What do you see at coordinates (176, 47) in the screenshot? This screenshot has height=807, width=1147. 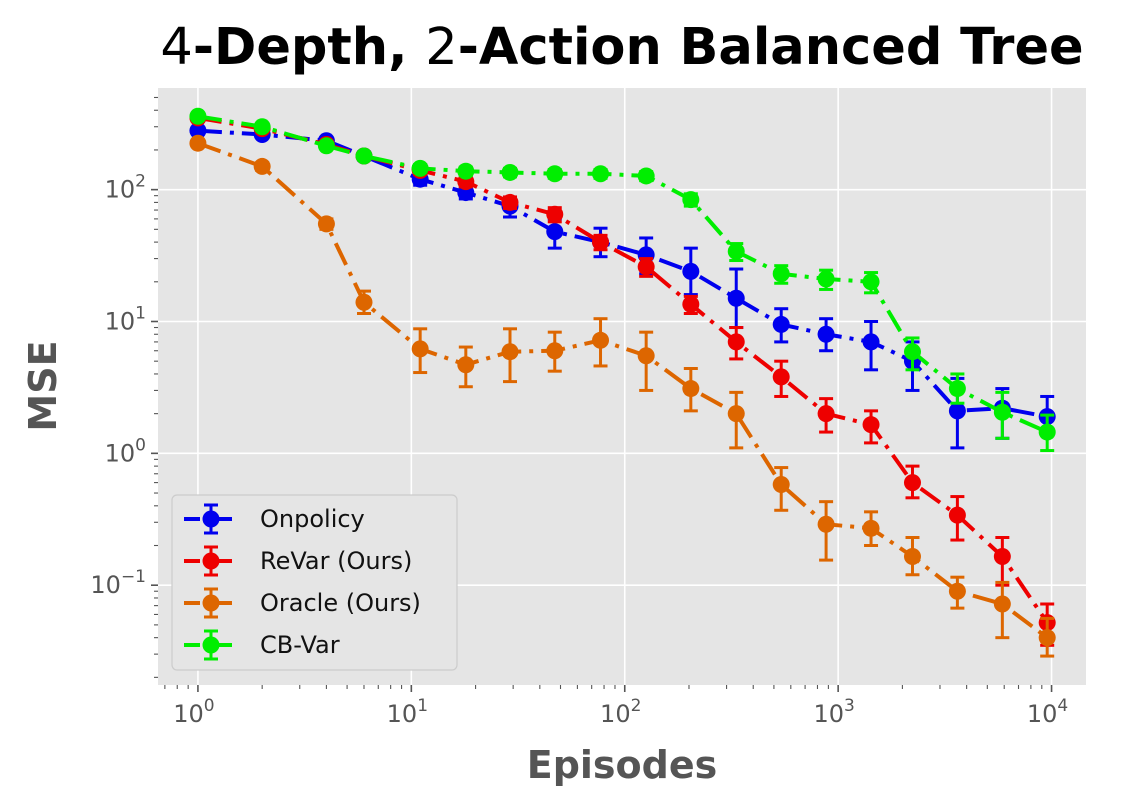 I see `title-part: 4` at bounding box center [176, 47].